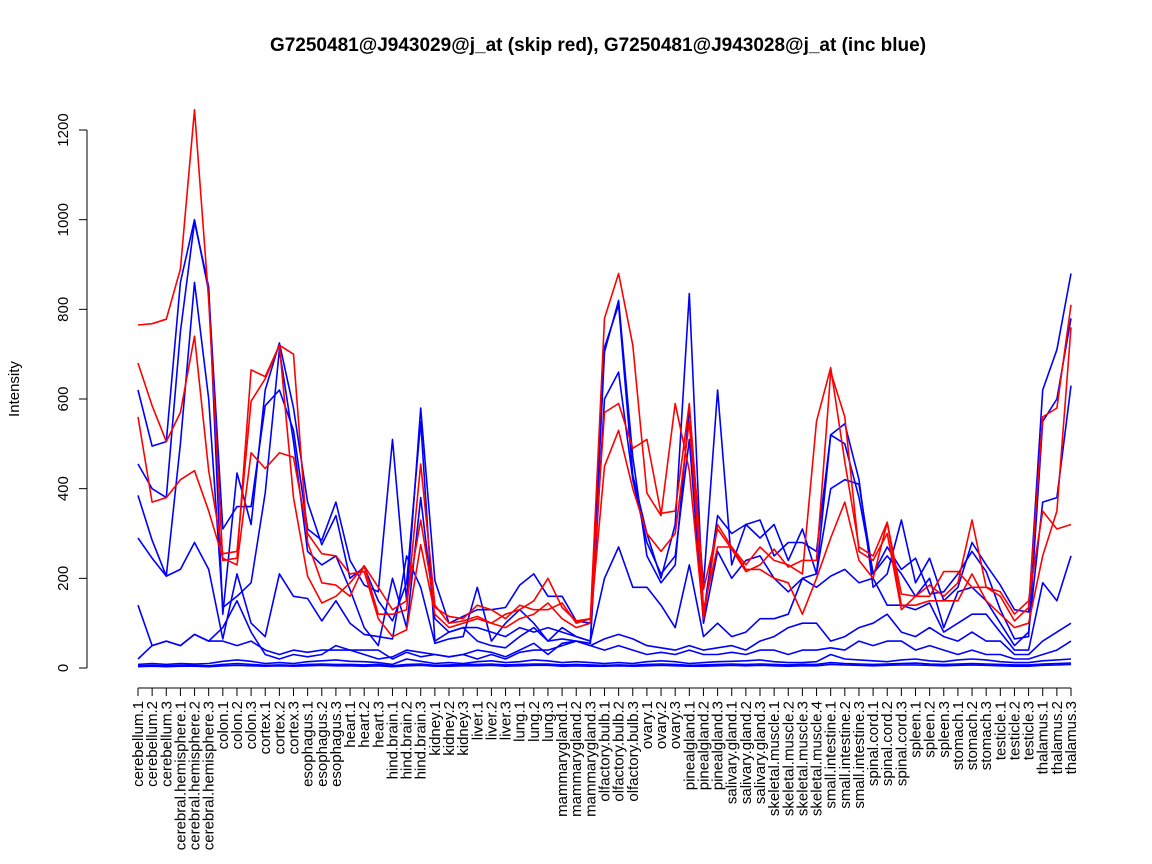 The image size is (1152, 864). I want to click on x-tick-label: testicle.2, so click(1014, 730).